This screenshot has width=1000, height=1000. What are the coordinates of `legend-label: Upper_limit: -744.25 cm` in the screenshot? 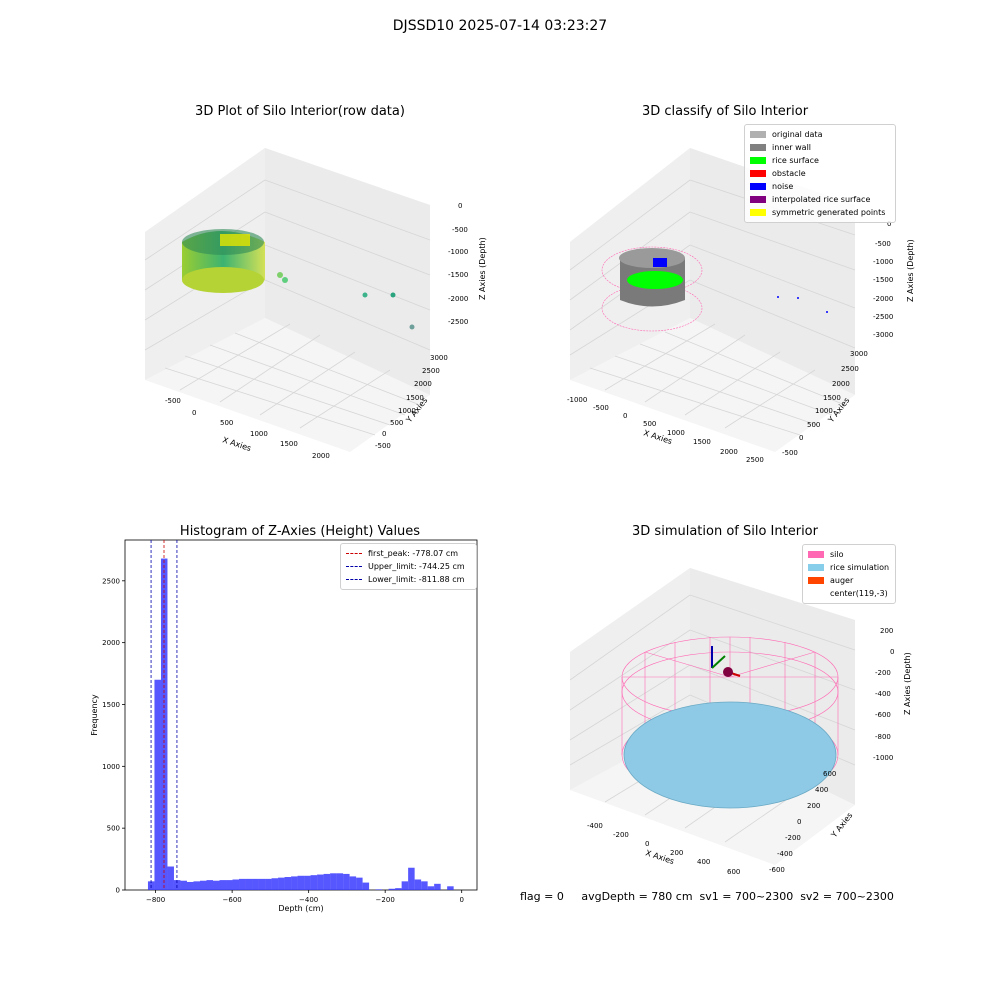 It's located at (416, 566).